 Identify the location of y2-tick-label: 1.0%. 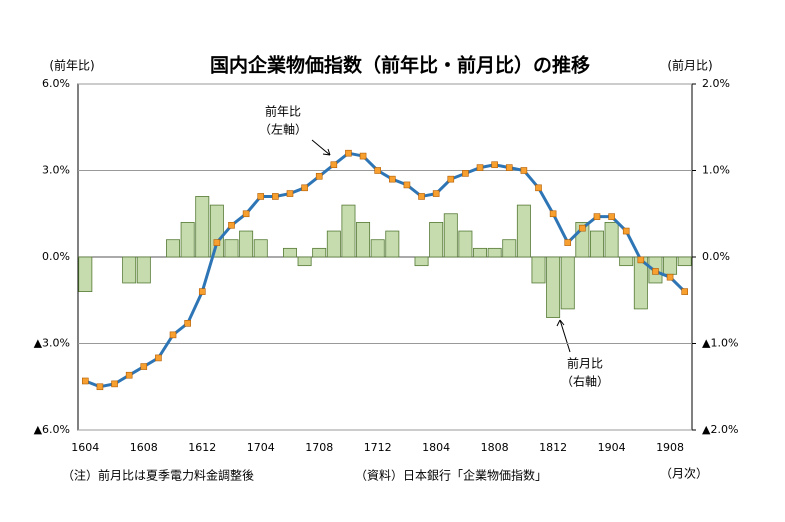
(716, 170).